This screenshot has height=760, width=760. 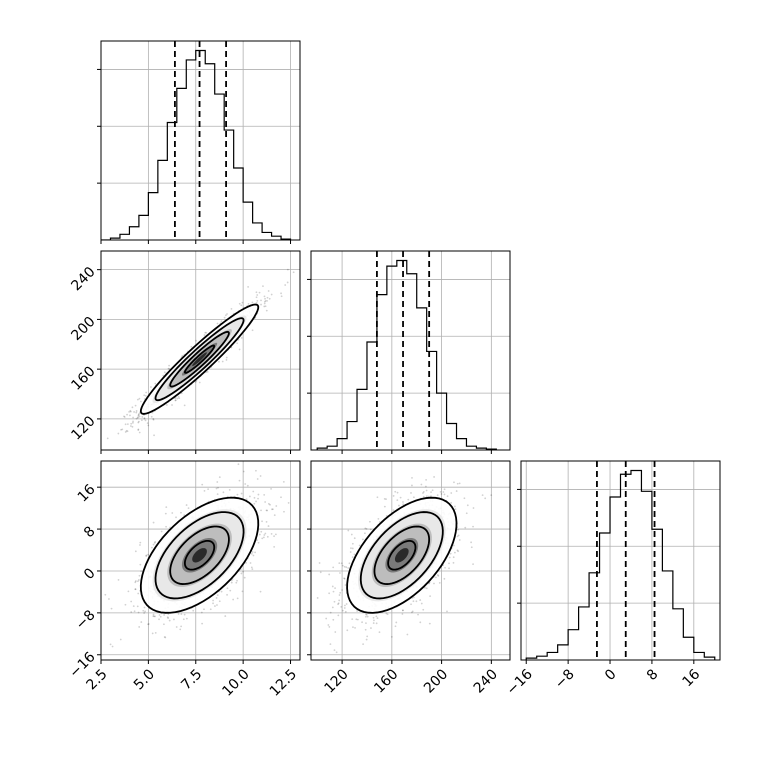 I want to click on diag-1-frame, so click(x=199, y=142).